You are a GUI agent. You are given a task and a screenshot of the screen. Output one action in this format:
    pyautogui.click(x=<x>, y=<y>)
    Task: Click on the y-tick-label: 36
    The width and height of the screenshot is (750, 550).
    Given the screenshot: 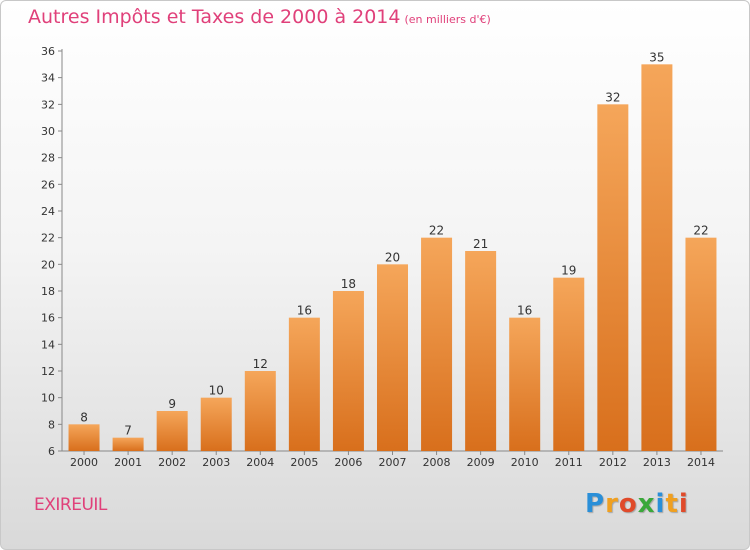 What is the action you would take?
    pyautogui.click(x=48, y=51)
    